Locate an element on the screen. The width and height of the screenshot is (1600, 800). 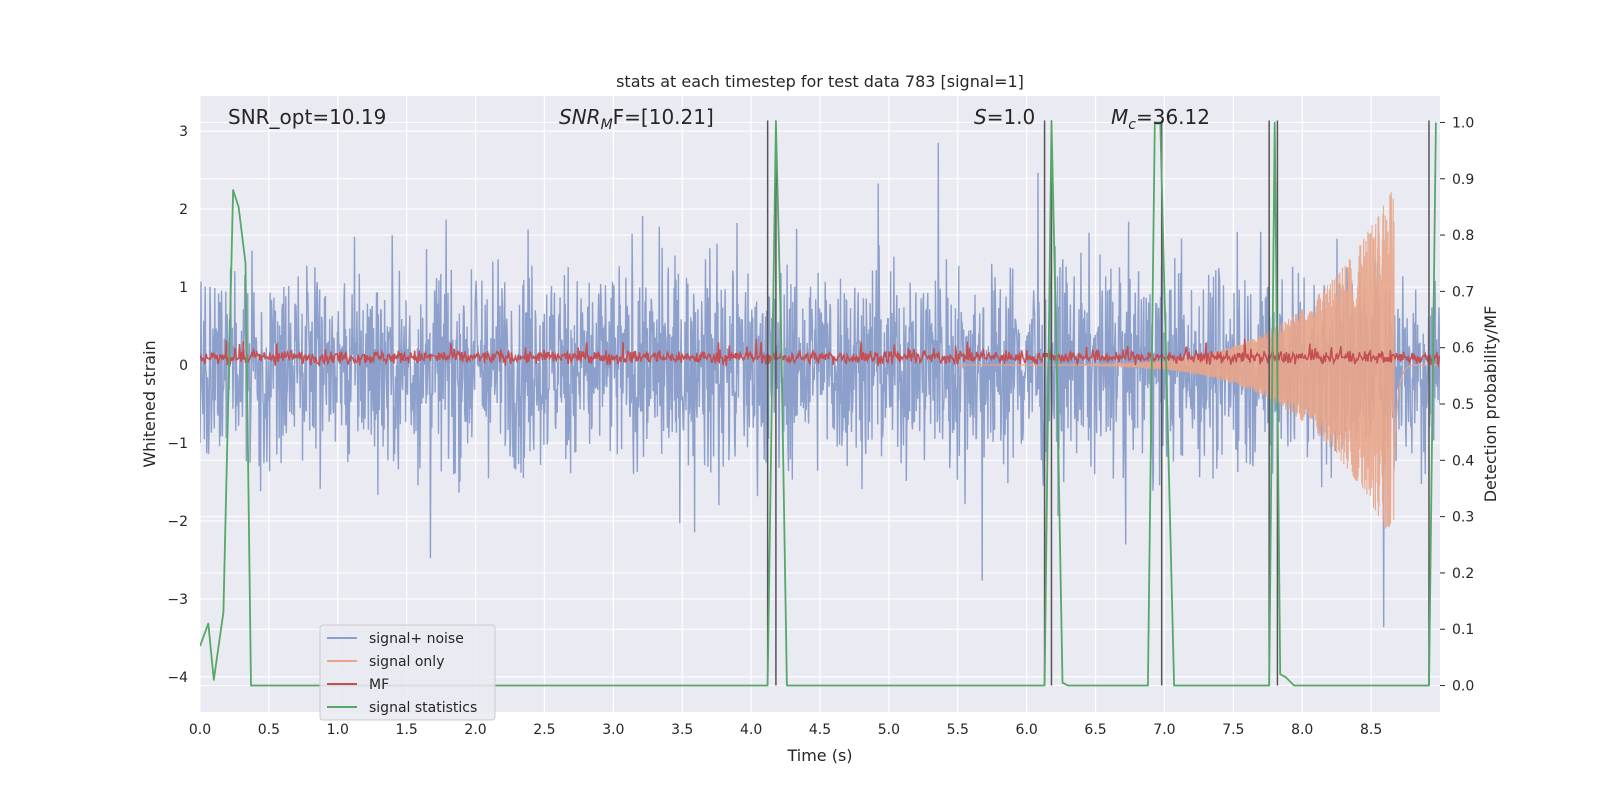
y2-axis-ticks: 1.0 0.9 0.8 0.7 0.6 0.5 0.4 0.3 0.2 0.1 0.0 is located at coordinates (1457, 405).